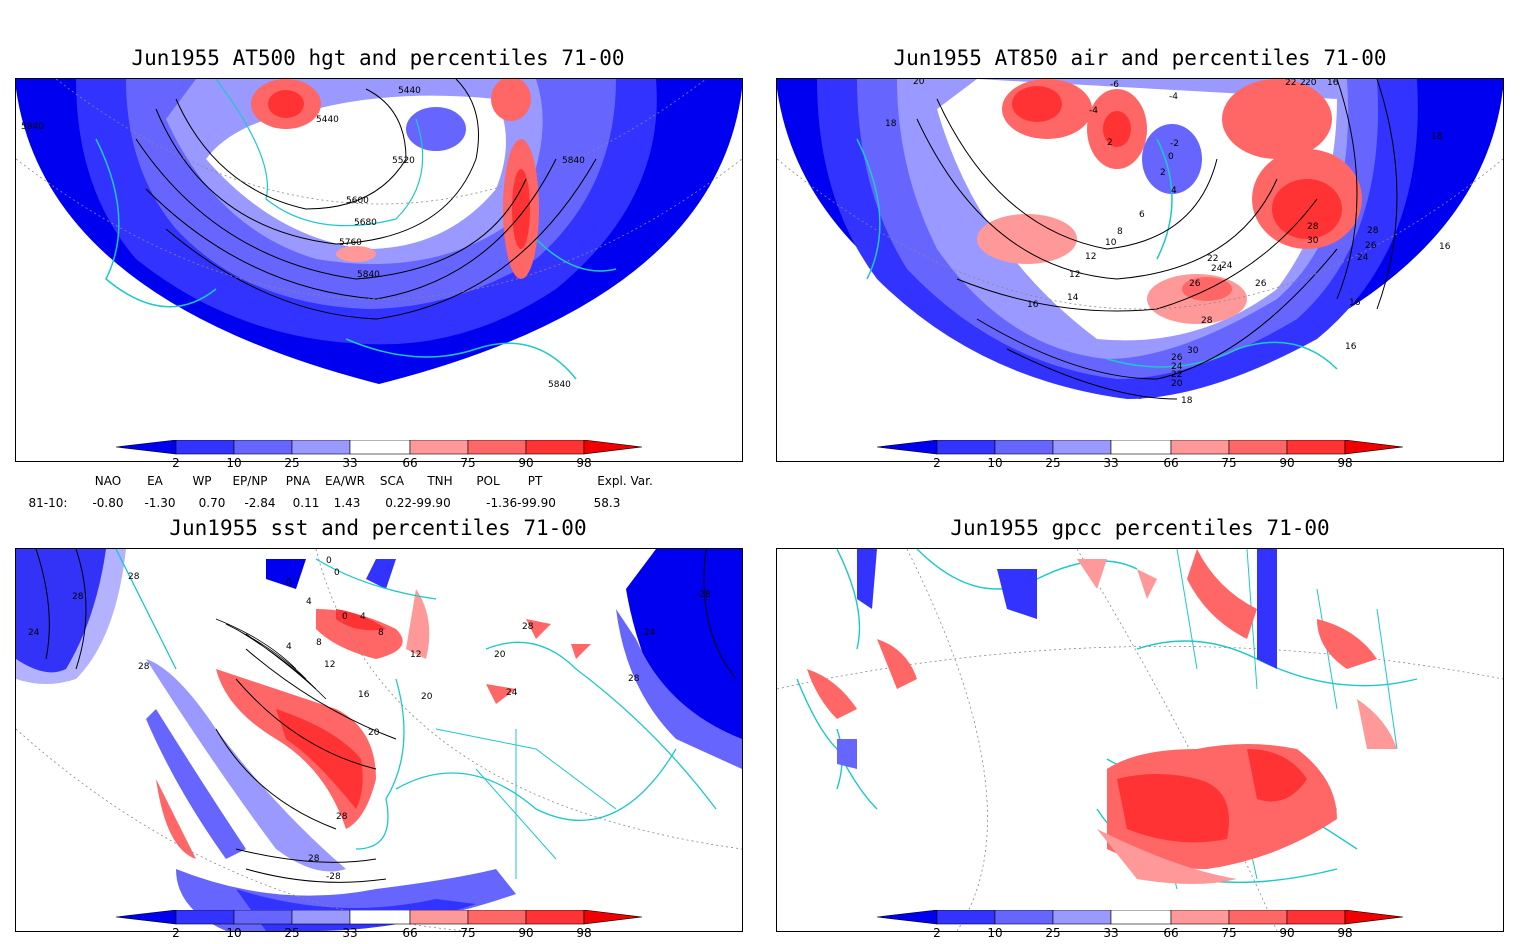 The width and height of the screenshot is (1520, 944). Describe the element at coordinates (333, 877) in the screenshot. I see `contour-label: -28` at that location.